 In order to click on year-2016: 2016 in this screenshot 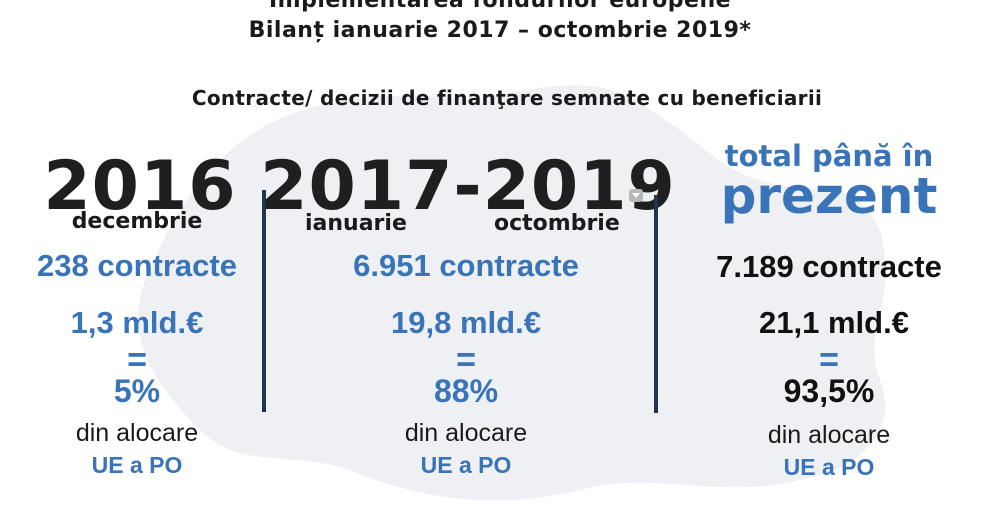, I will do `click(140, 186)`.